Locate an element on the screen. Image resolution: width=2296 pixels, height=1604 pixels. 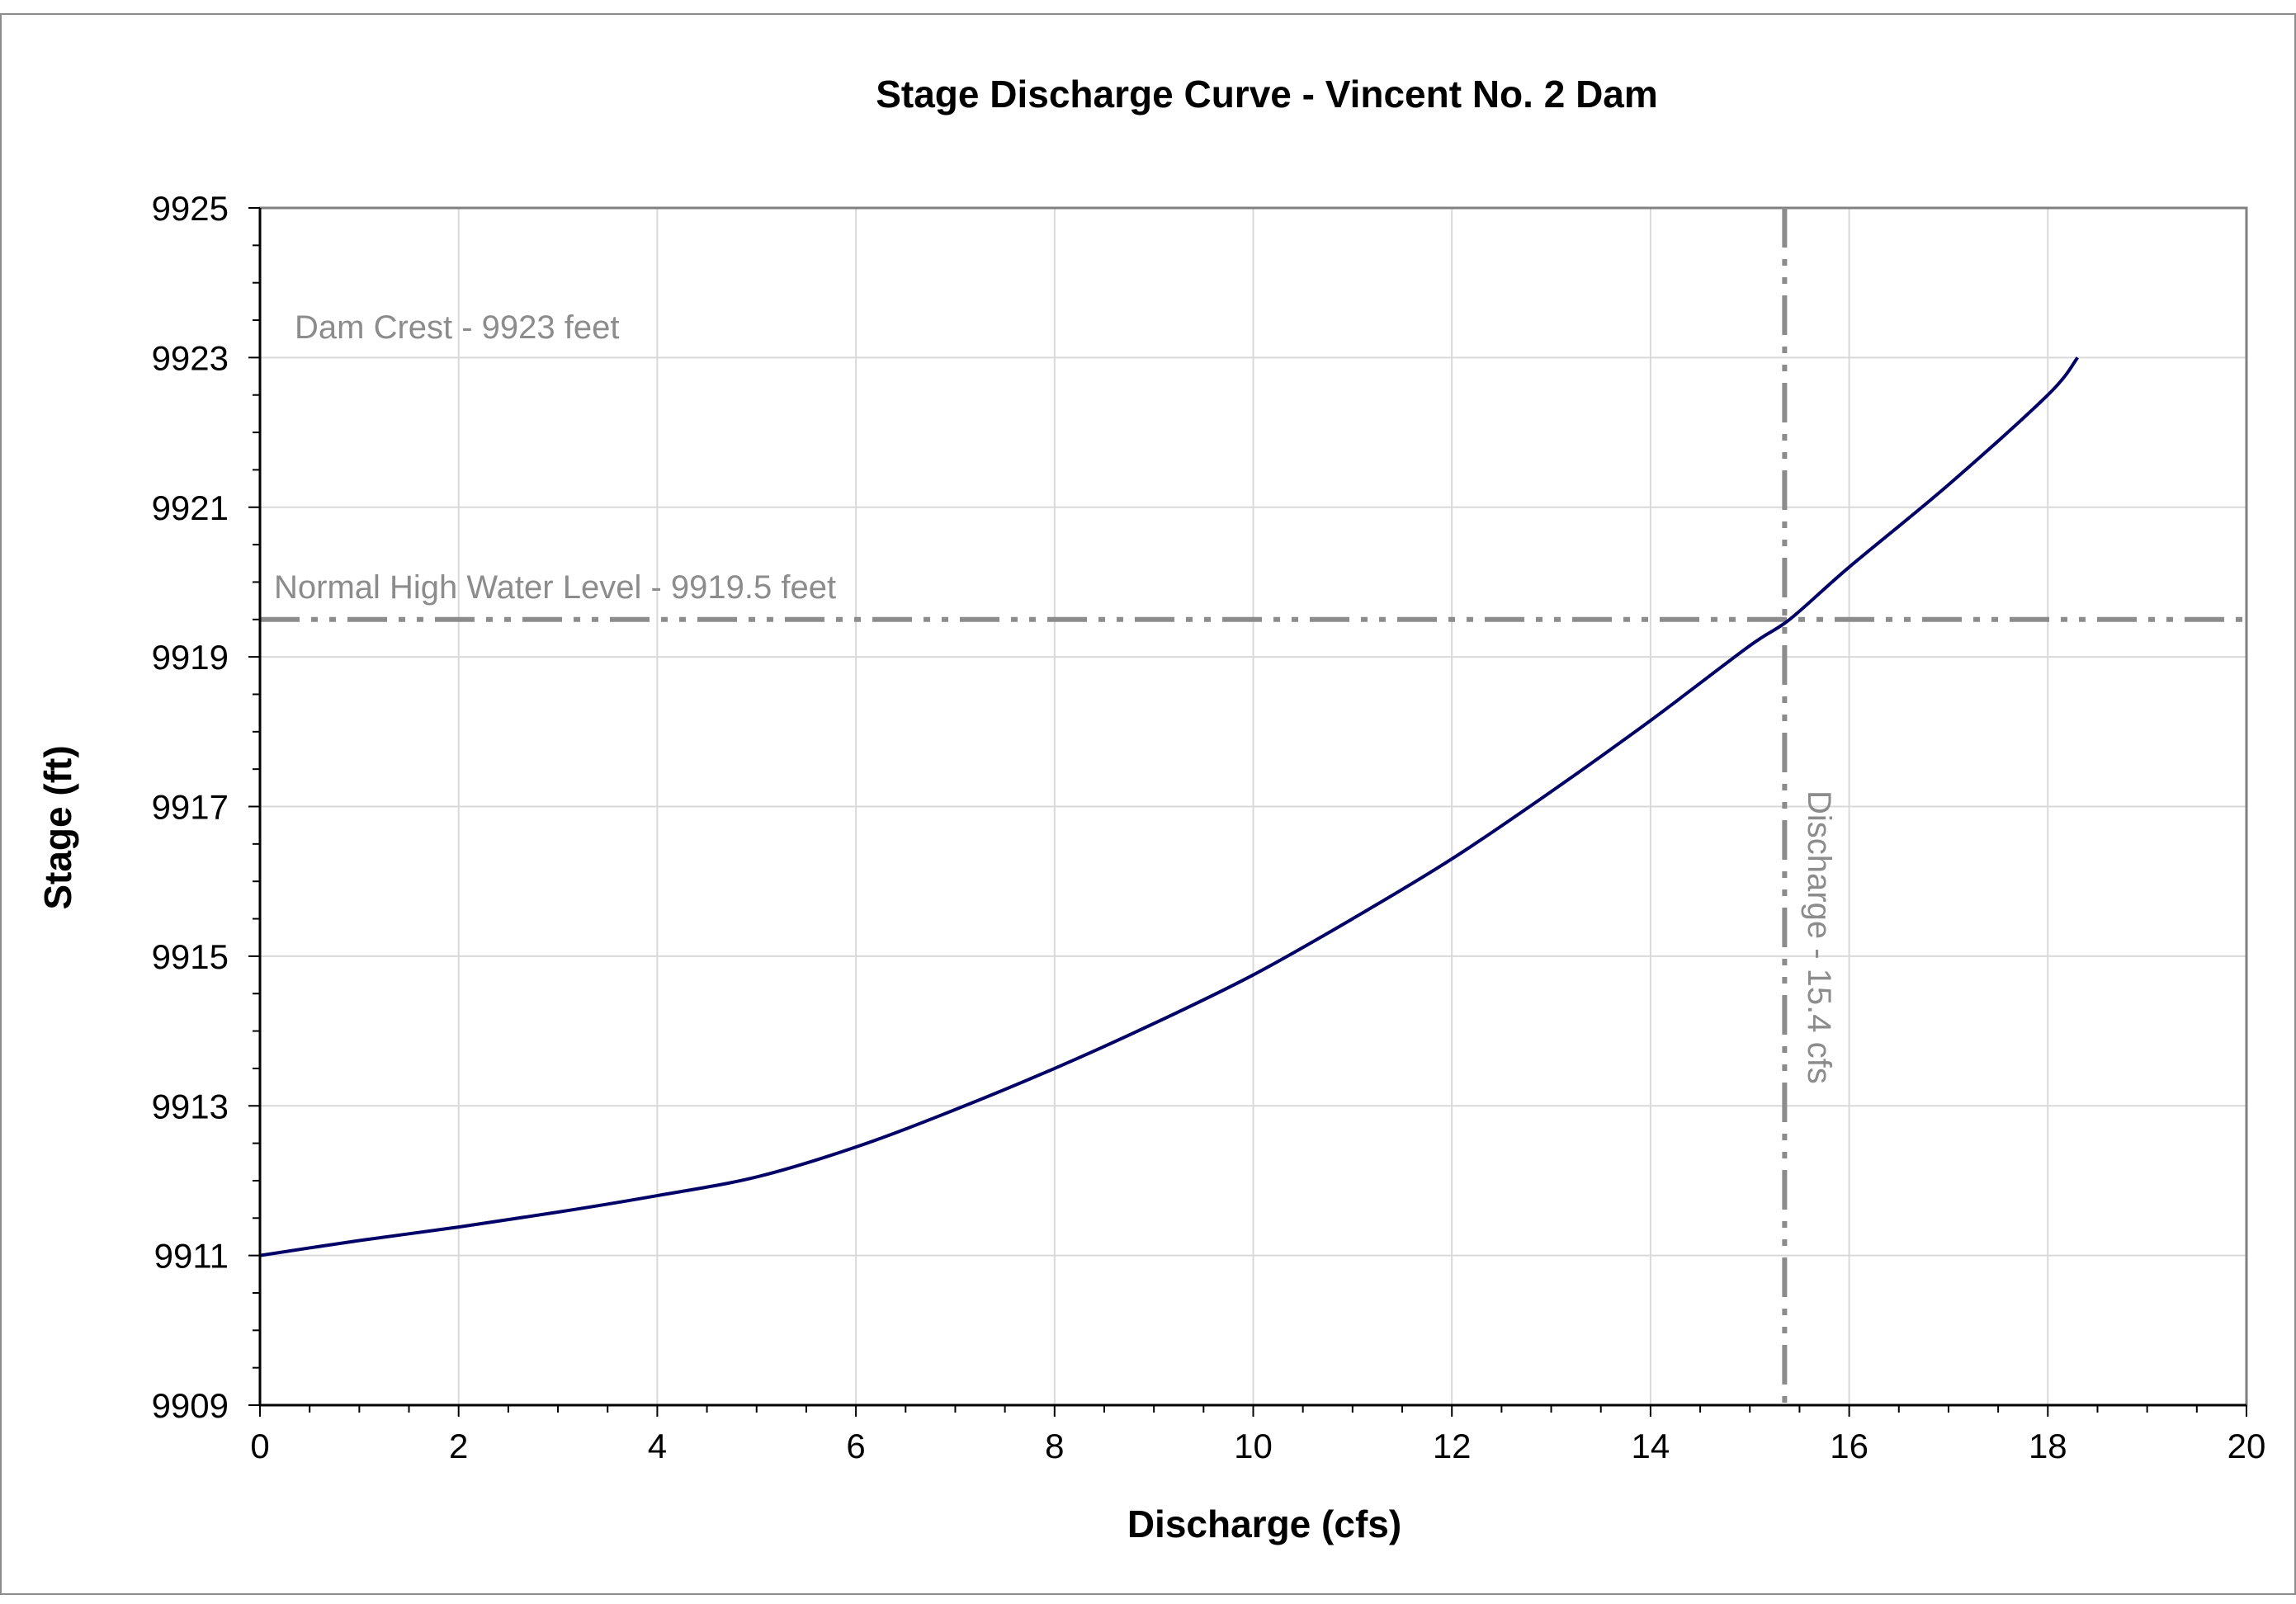
x-tick-label: 8 is located at coordinates (1055, 1446).